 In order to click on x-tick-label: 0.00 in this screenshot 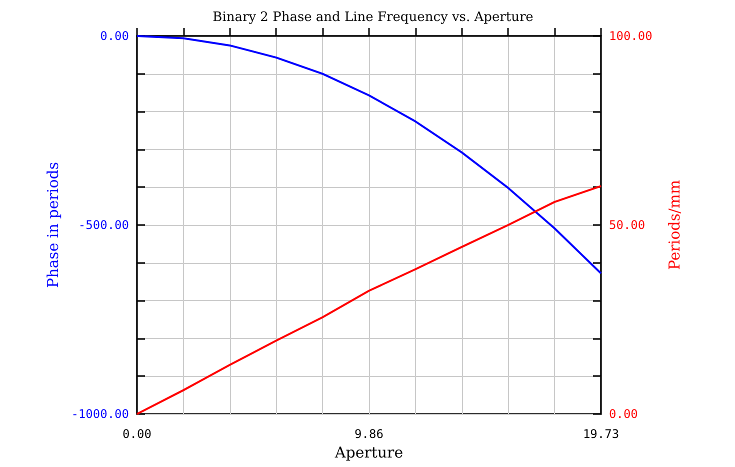, I will do `click(137, 434)`.